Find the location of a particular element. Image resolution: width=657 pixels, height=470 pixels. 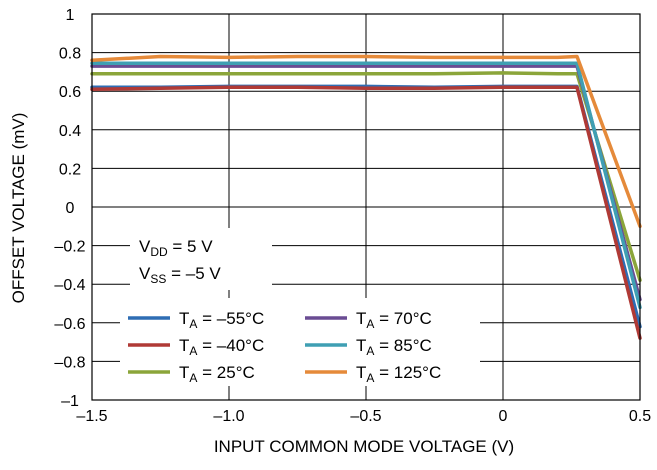

legend-label: TA = 25°C is located at coordinates (217, 374).